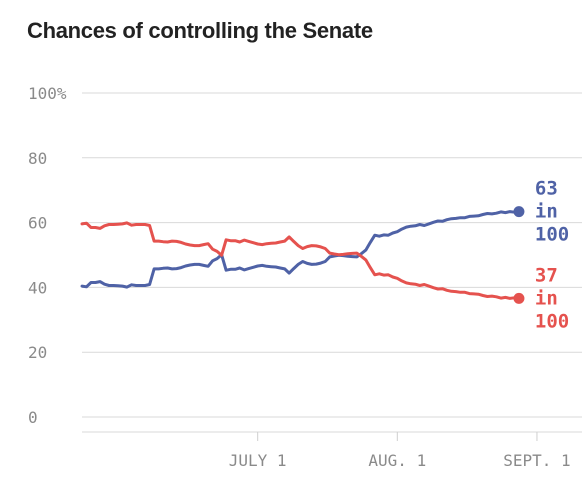  Describe the element at coordinates (47, 93) in the screenshot. I see `y-tick-label: 100%` at that location.